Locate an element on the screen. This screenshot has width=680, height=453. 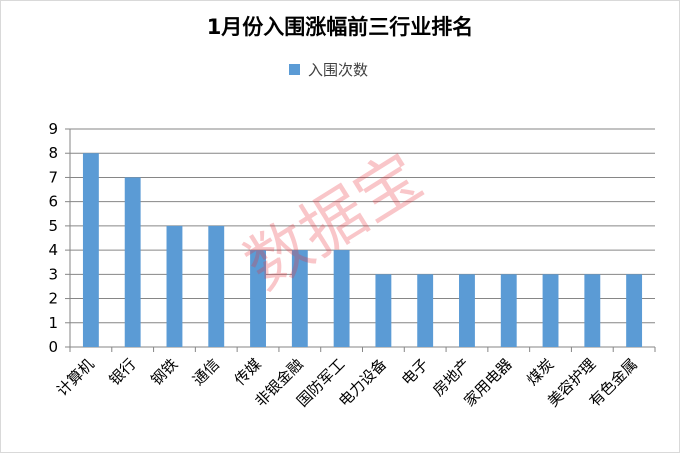
x-tick-label-0: 计算机 is located at coordinates (75, 377).